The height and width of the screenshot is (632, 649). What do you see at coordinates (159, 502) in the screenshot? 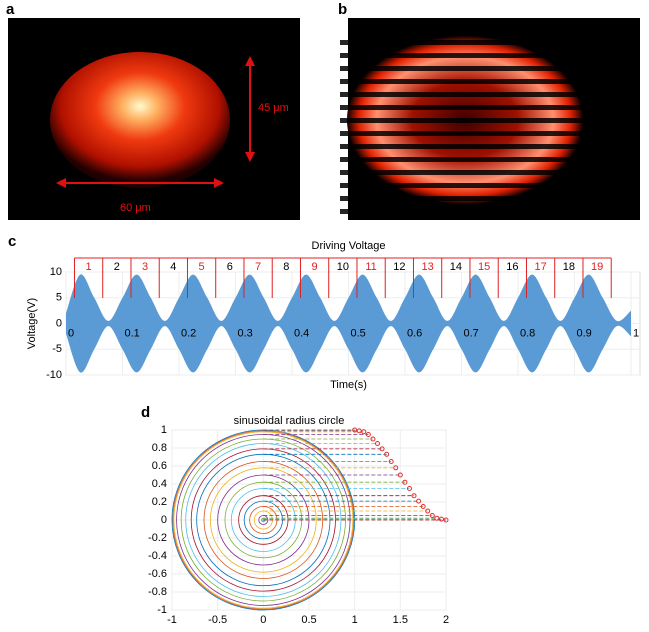
I see `y-tick-label: 0.2` at bounding box center [159, 502].